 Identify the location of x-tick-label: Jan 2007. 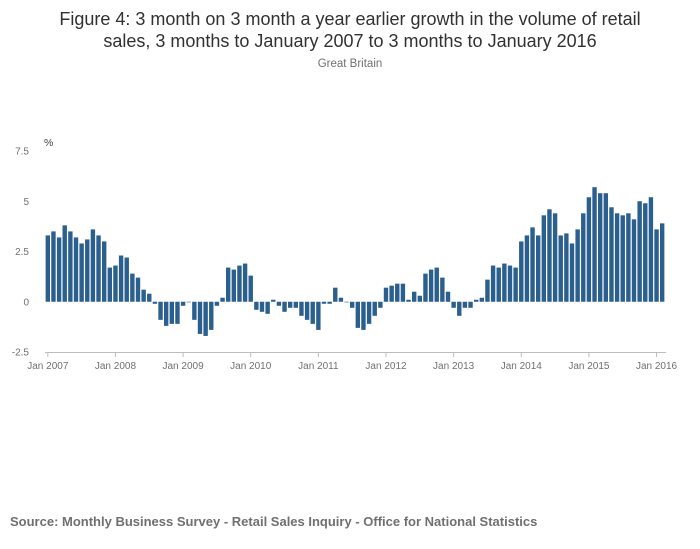
(48, 366).